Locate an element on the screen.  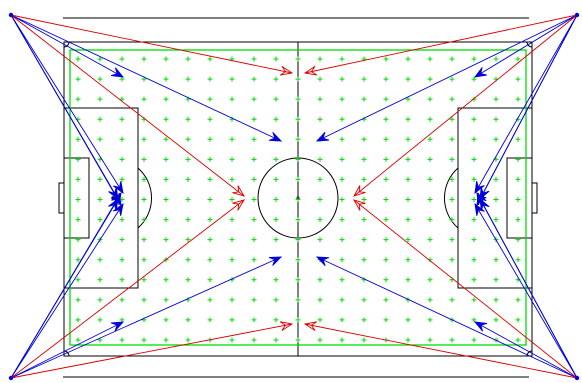
left-penalty-area is located at coordinates (101, 198).